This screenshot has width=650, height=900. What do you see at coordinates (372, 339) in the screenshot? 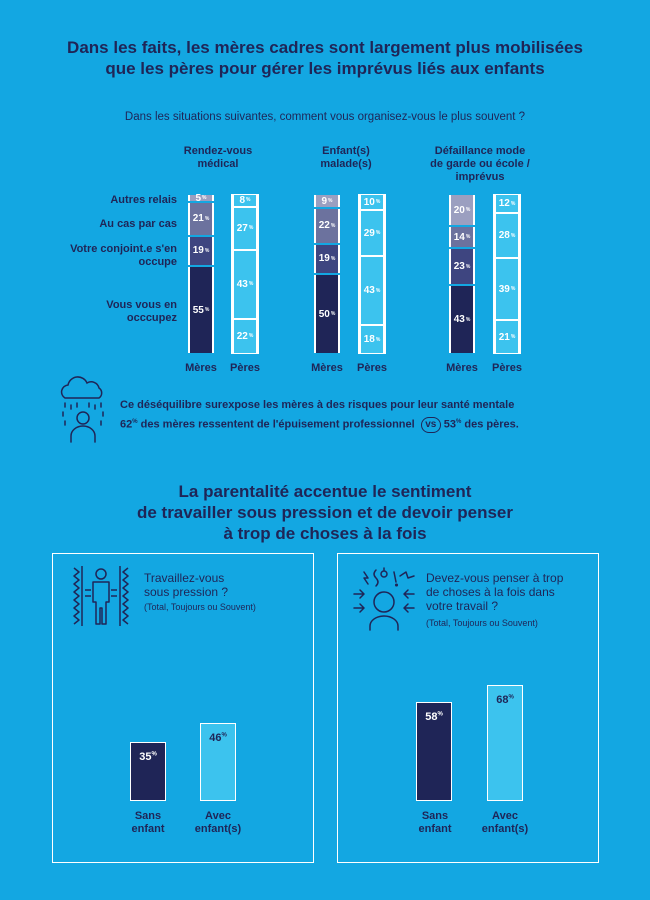
I see `bar-segment-g2-peres-vous: 18%` at bounding box center [372, 339].